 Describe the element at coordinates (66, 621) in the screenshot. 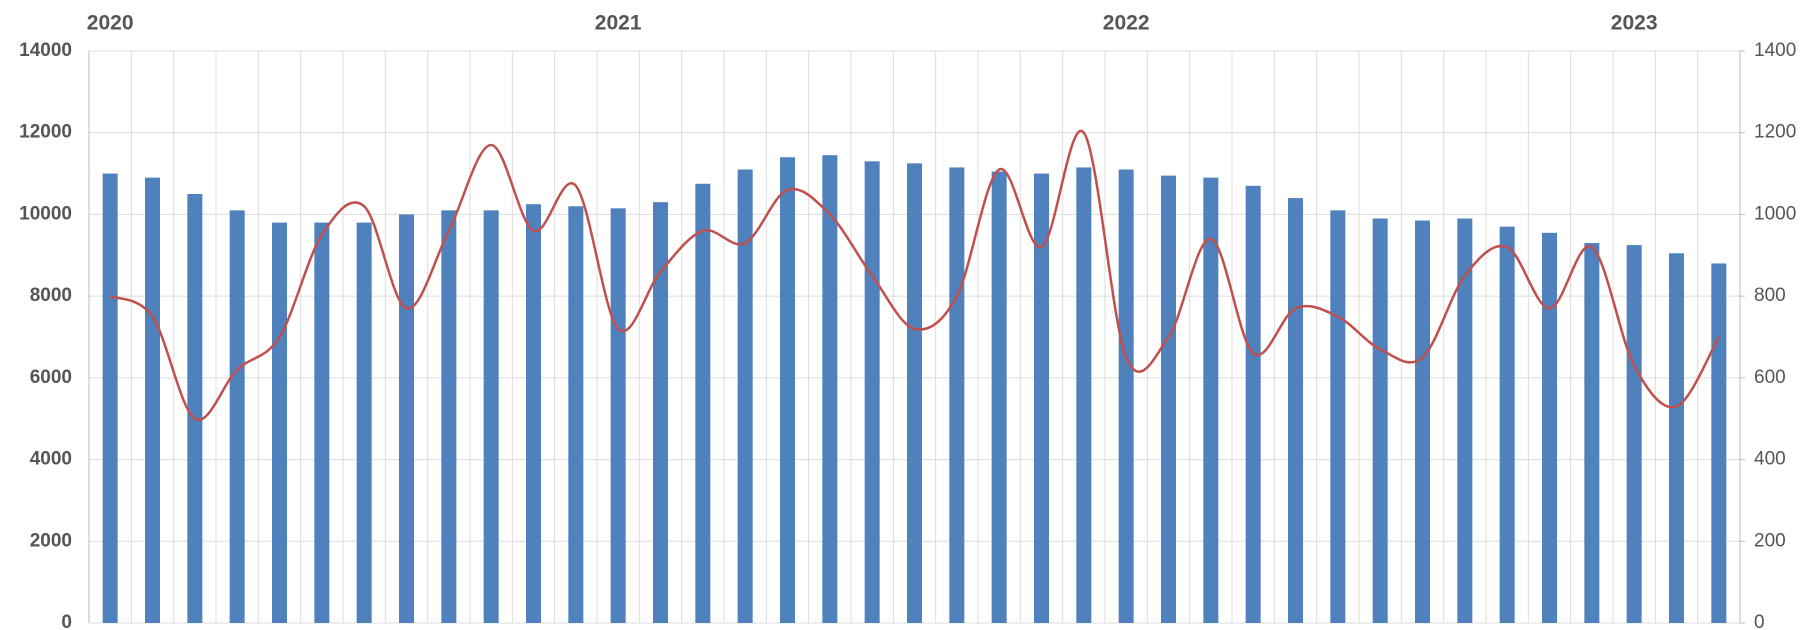

I see `y-tick-label: 0` at that location.